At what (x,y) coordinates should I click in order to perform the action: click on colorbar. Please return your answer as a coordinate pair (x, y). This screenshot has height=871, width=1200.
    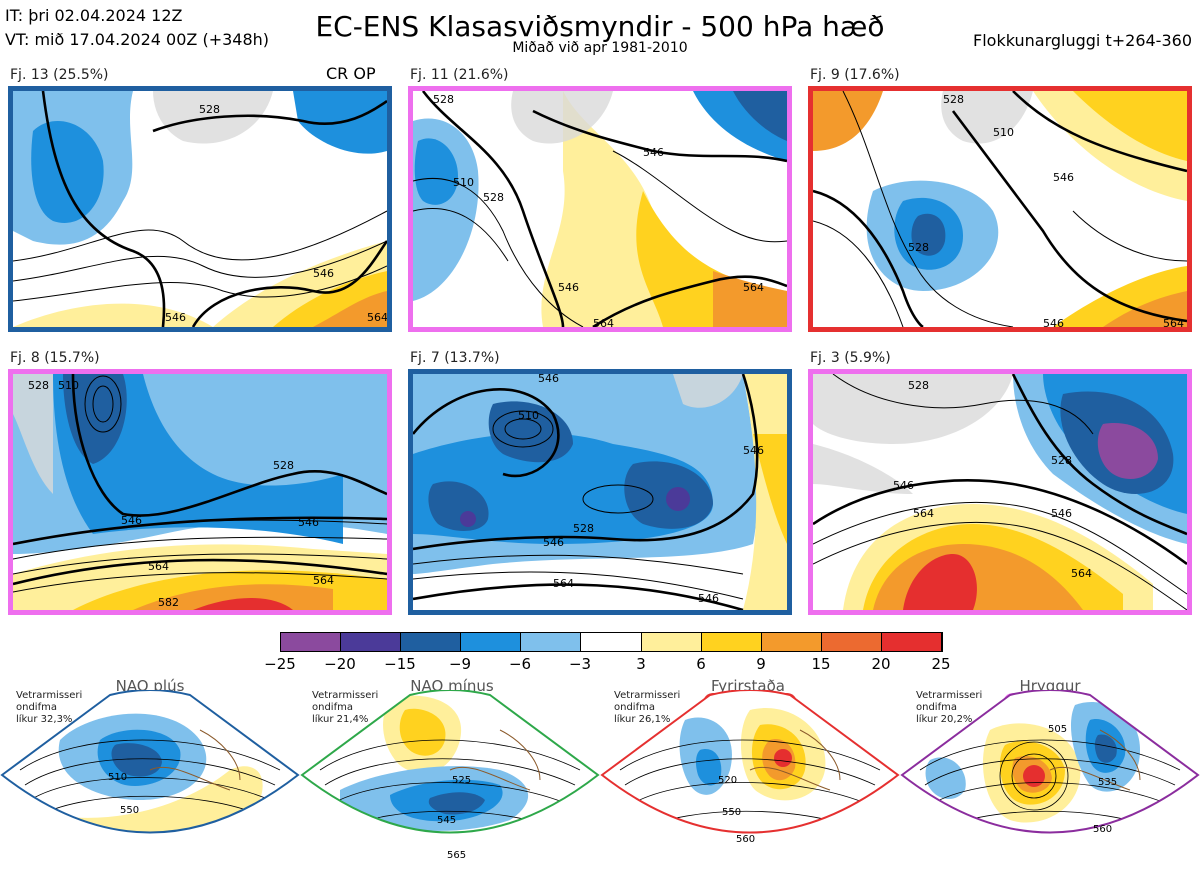
    Looking at the image, I should click on (611, 642).